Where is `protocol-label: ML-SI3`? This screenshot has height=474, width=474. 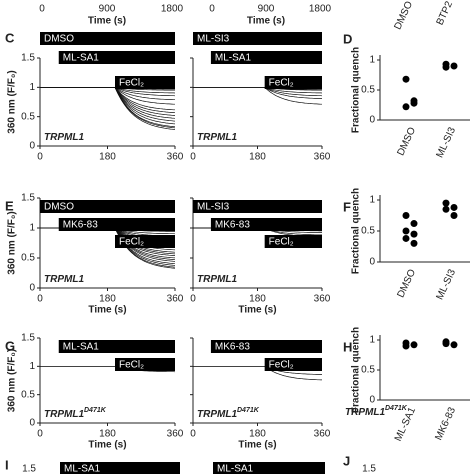 protocol-label: ML-SI3 is located at coordinates (213, 39).